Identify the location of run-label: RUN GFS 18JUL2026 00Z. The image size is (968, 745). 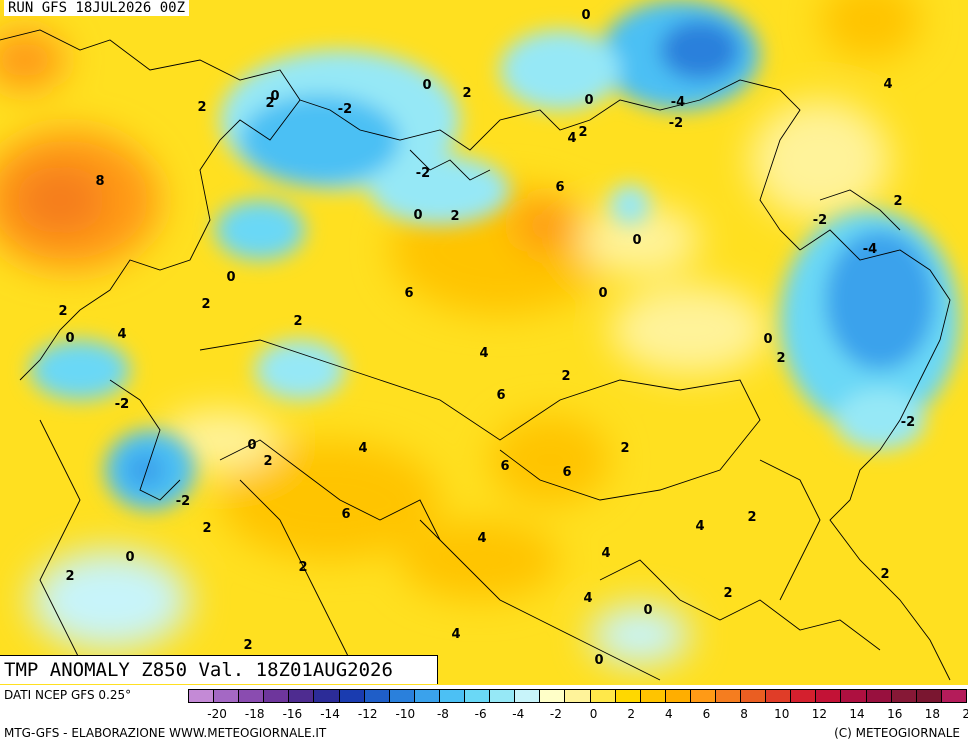
(97, 8).